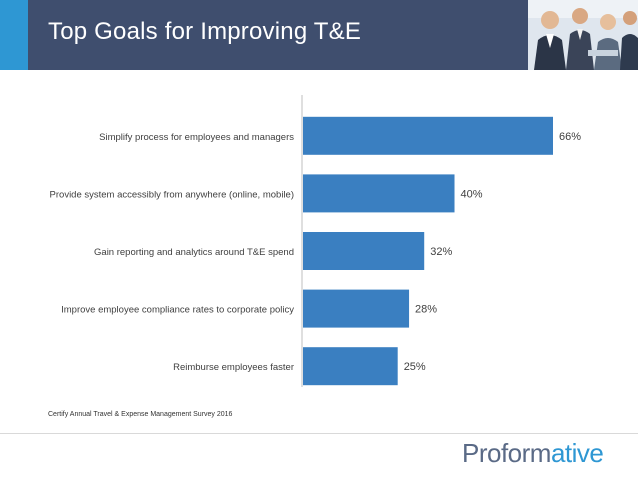 The height and width of the screenshot is (479, 638). Describe the element at coordinates (426, 310) in the screenshot. I see `data-label: 28%` at that location.